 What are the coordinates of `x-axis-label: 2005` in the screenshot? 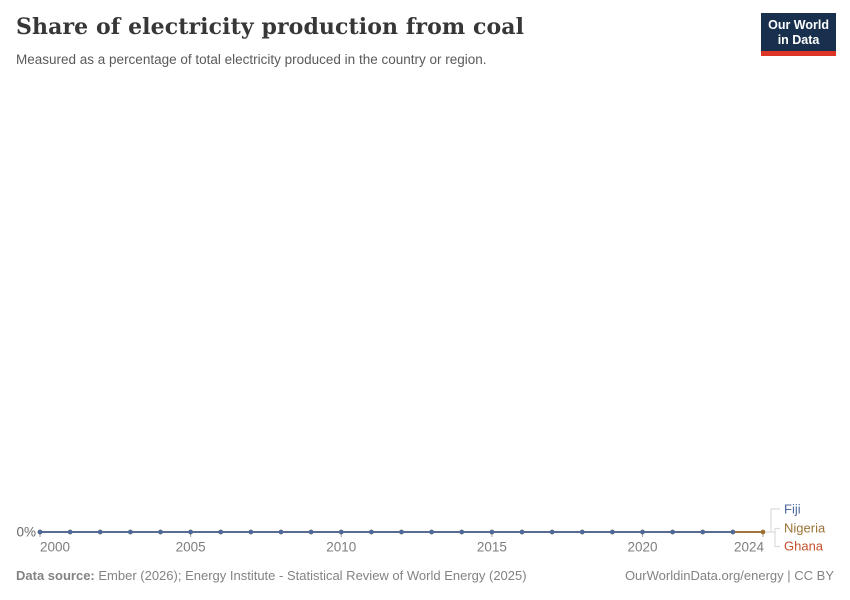 It's located at (191, 547).